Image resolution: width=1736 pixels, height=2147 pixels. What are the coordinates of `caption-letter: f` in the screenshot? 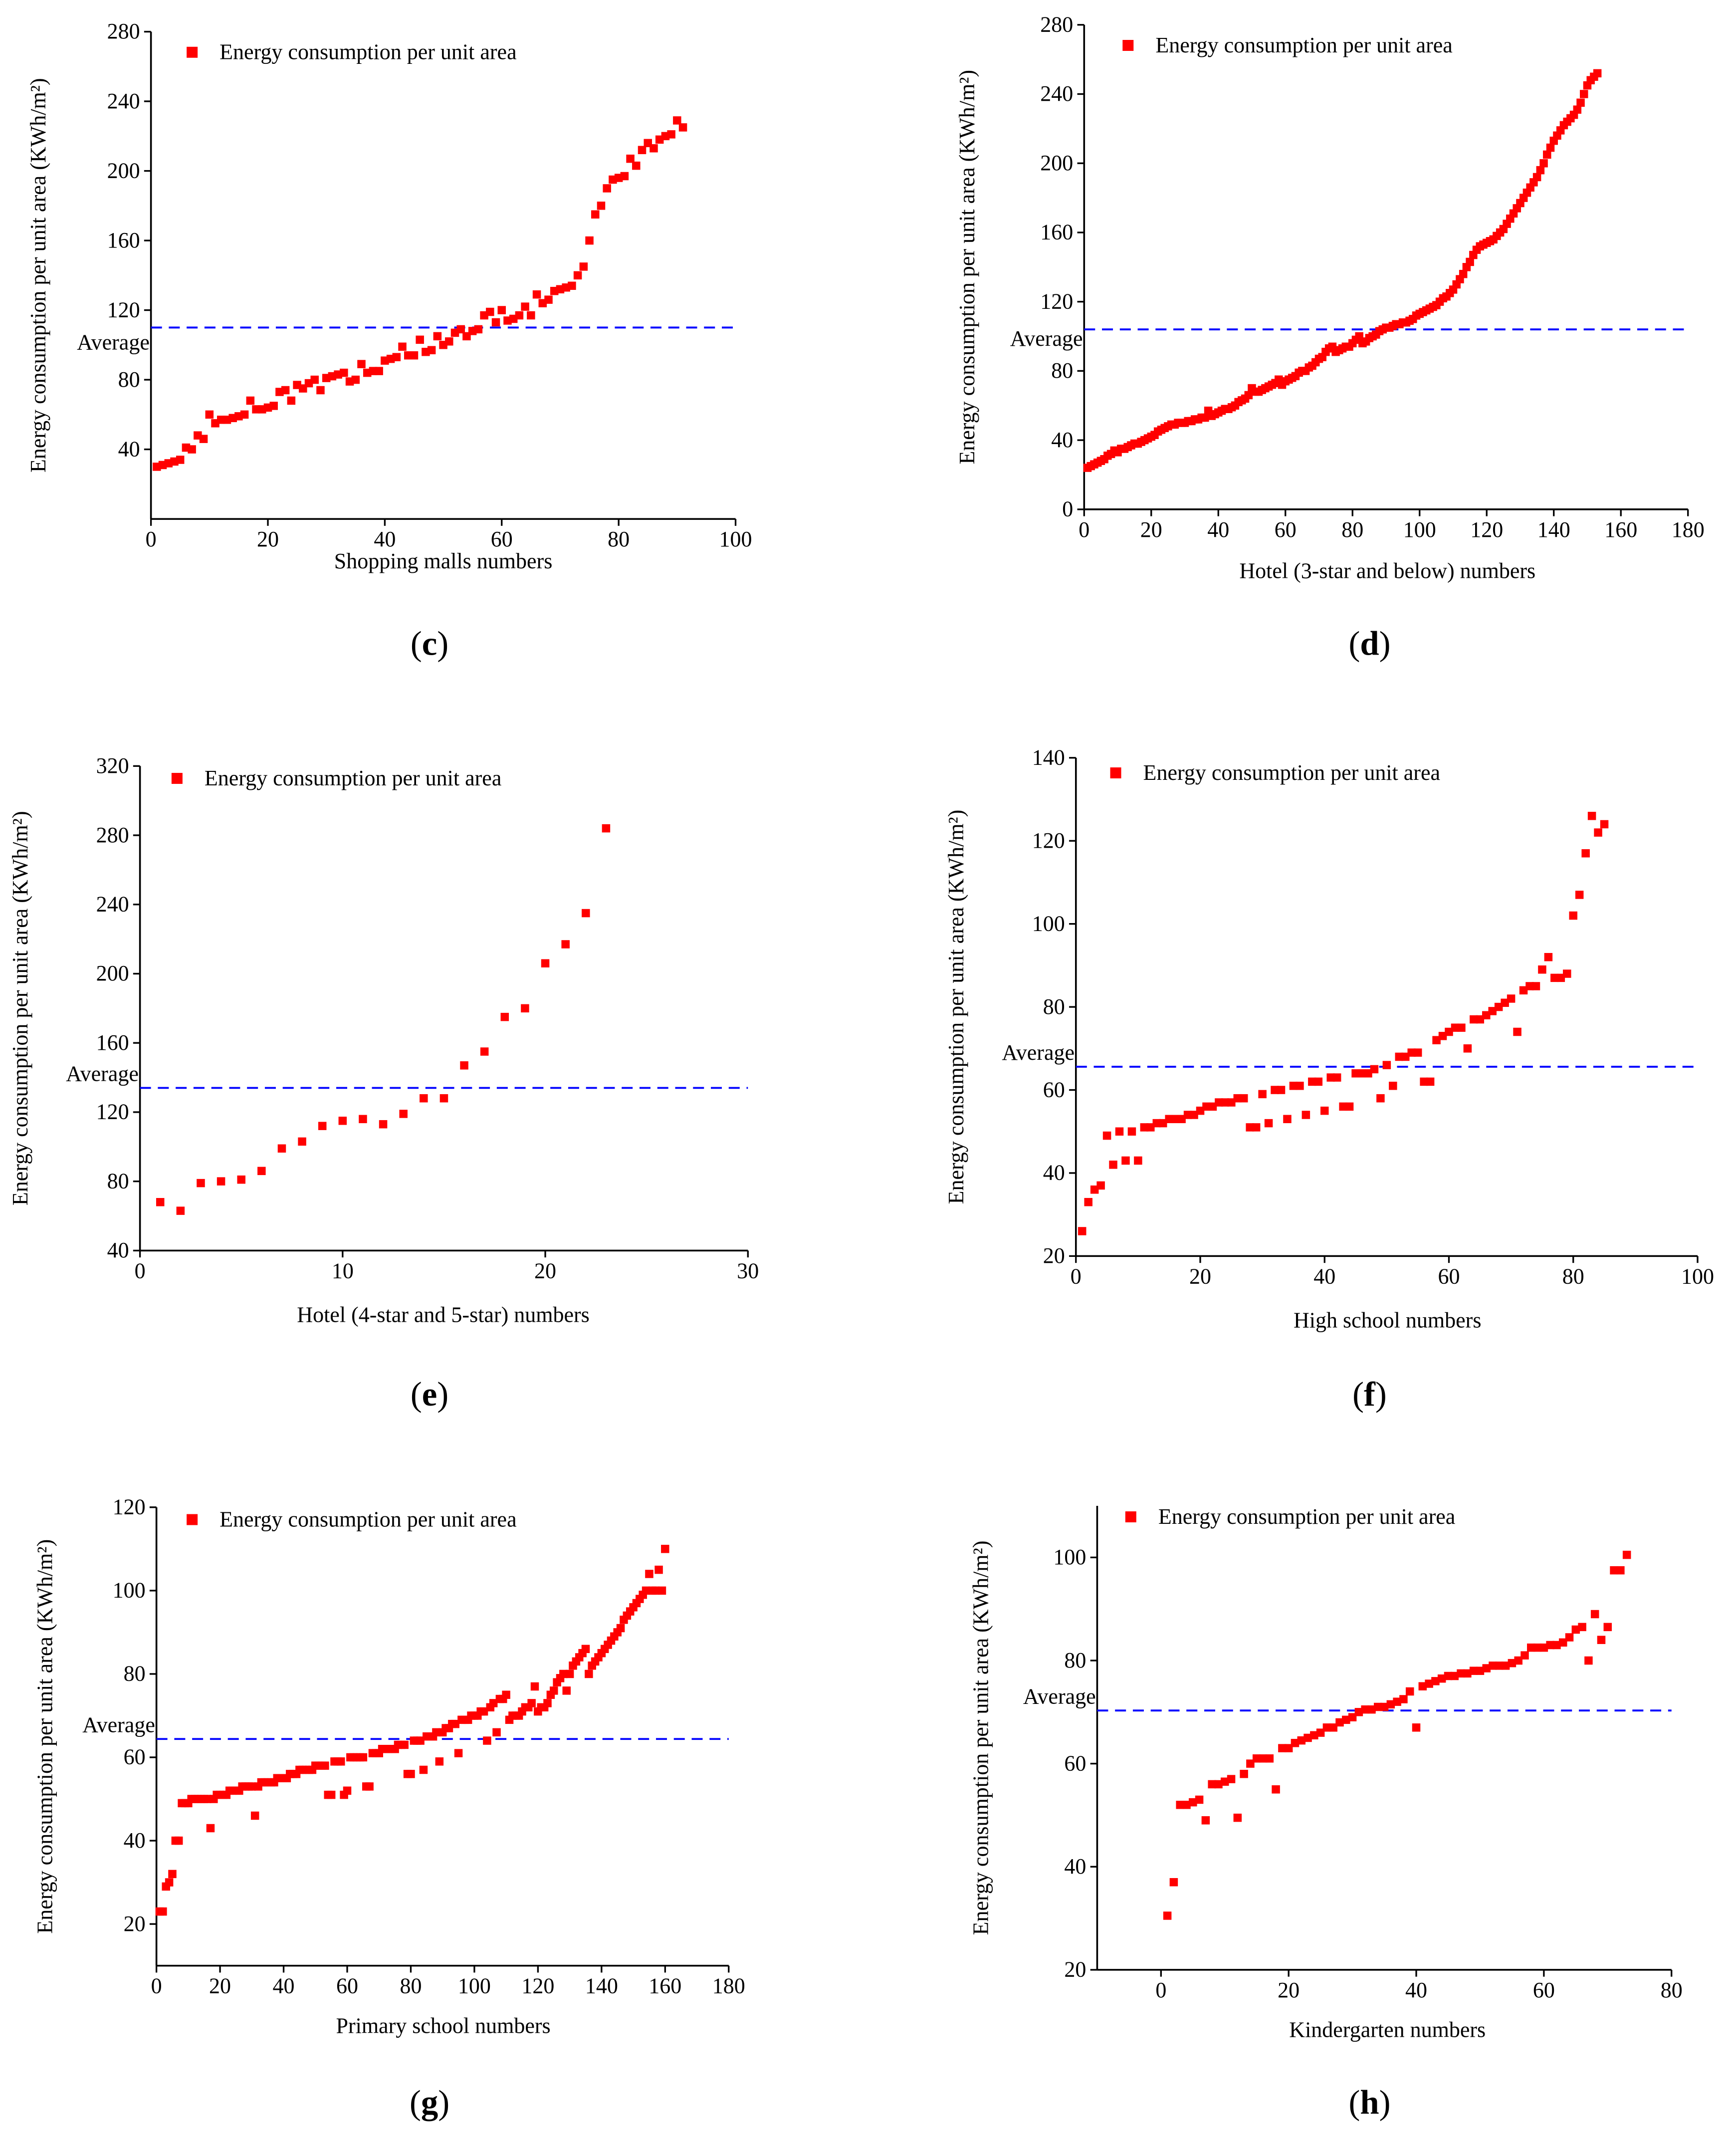 It's located at (1370, 1394).